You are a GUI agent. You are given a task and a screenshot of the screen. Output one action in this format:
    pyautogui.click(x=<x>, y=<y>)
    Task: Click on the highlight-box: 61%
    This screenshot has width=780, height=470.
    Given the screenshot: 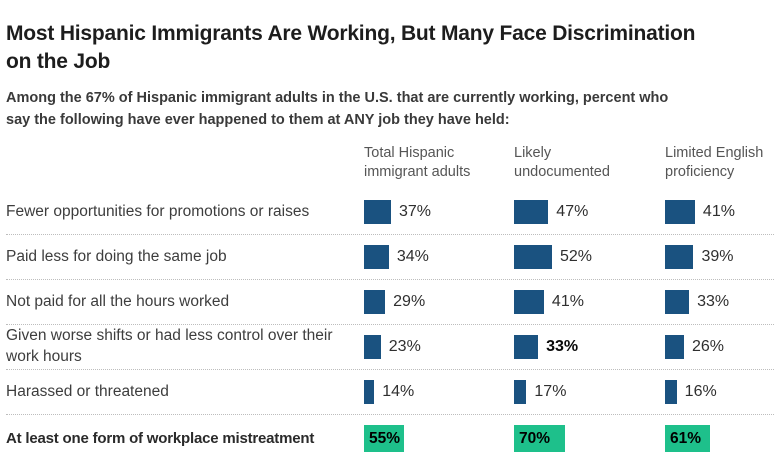 What is the action you would take?
    pyautogui.click(x=687, y=439)
    